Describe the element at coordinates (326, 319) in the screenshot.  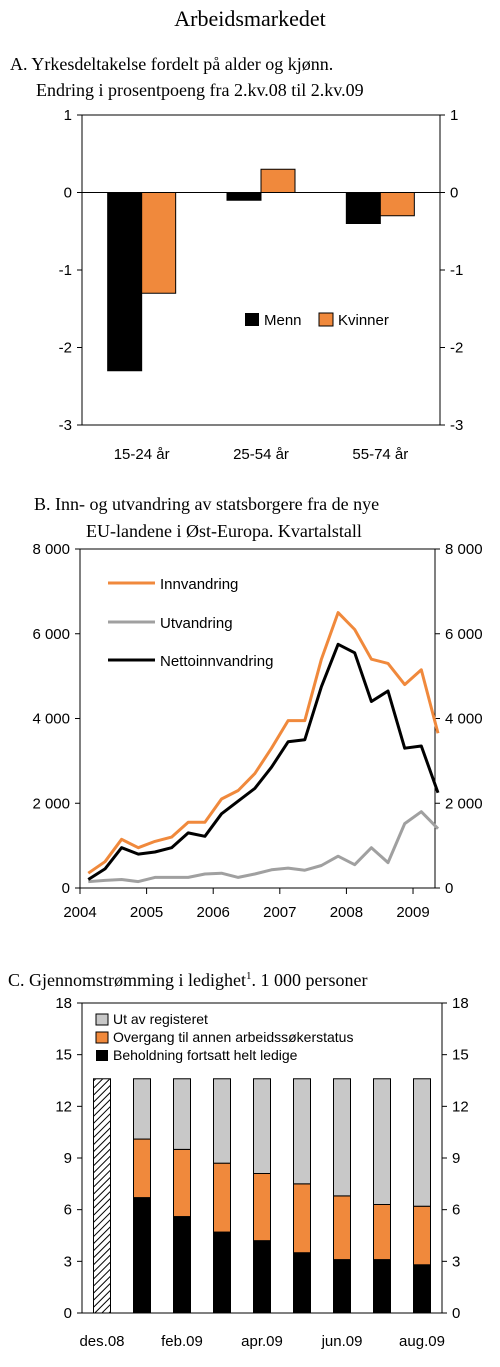
I see `legend-swatch-kvinner` at that location.